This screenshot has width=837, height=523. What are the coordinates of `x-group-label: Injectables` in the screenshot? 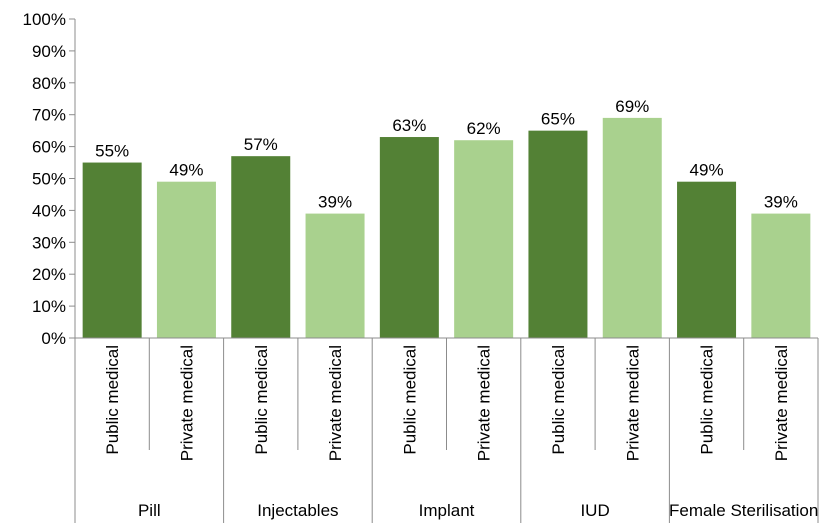 It's located at (297, 510).